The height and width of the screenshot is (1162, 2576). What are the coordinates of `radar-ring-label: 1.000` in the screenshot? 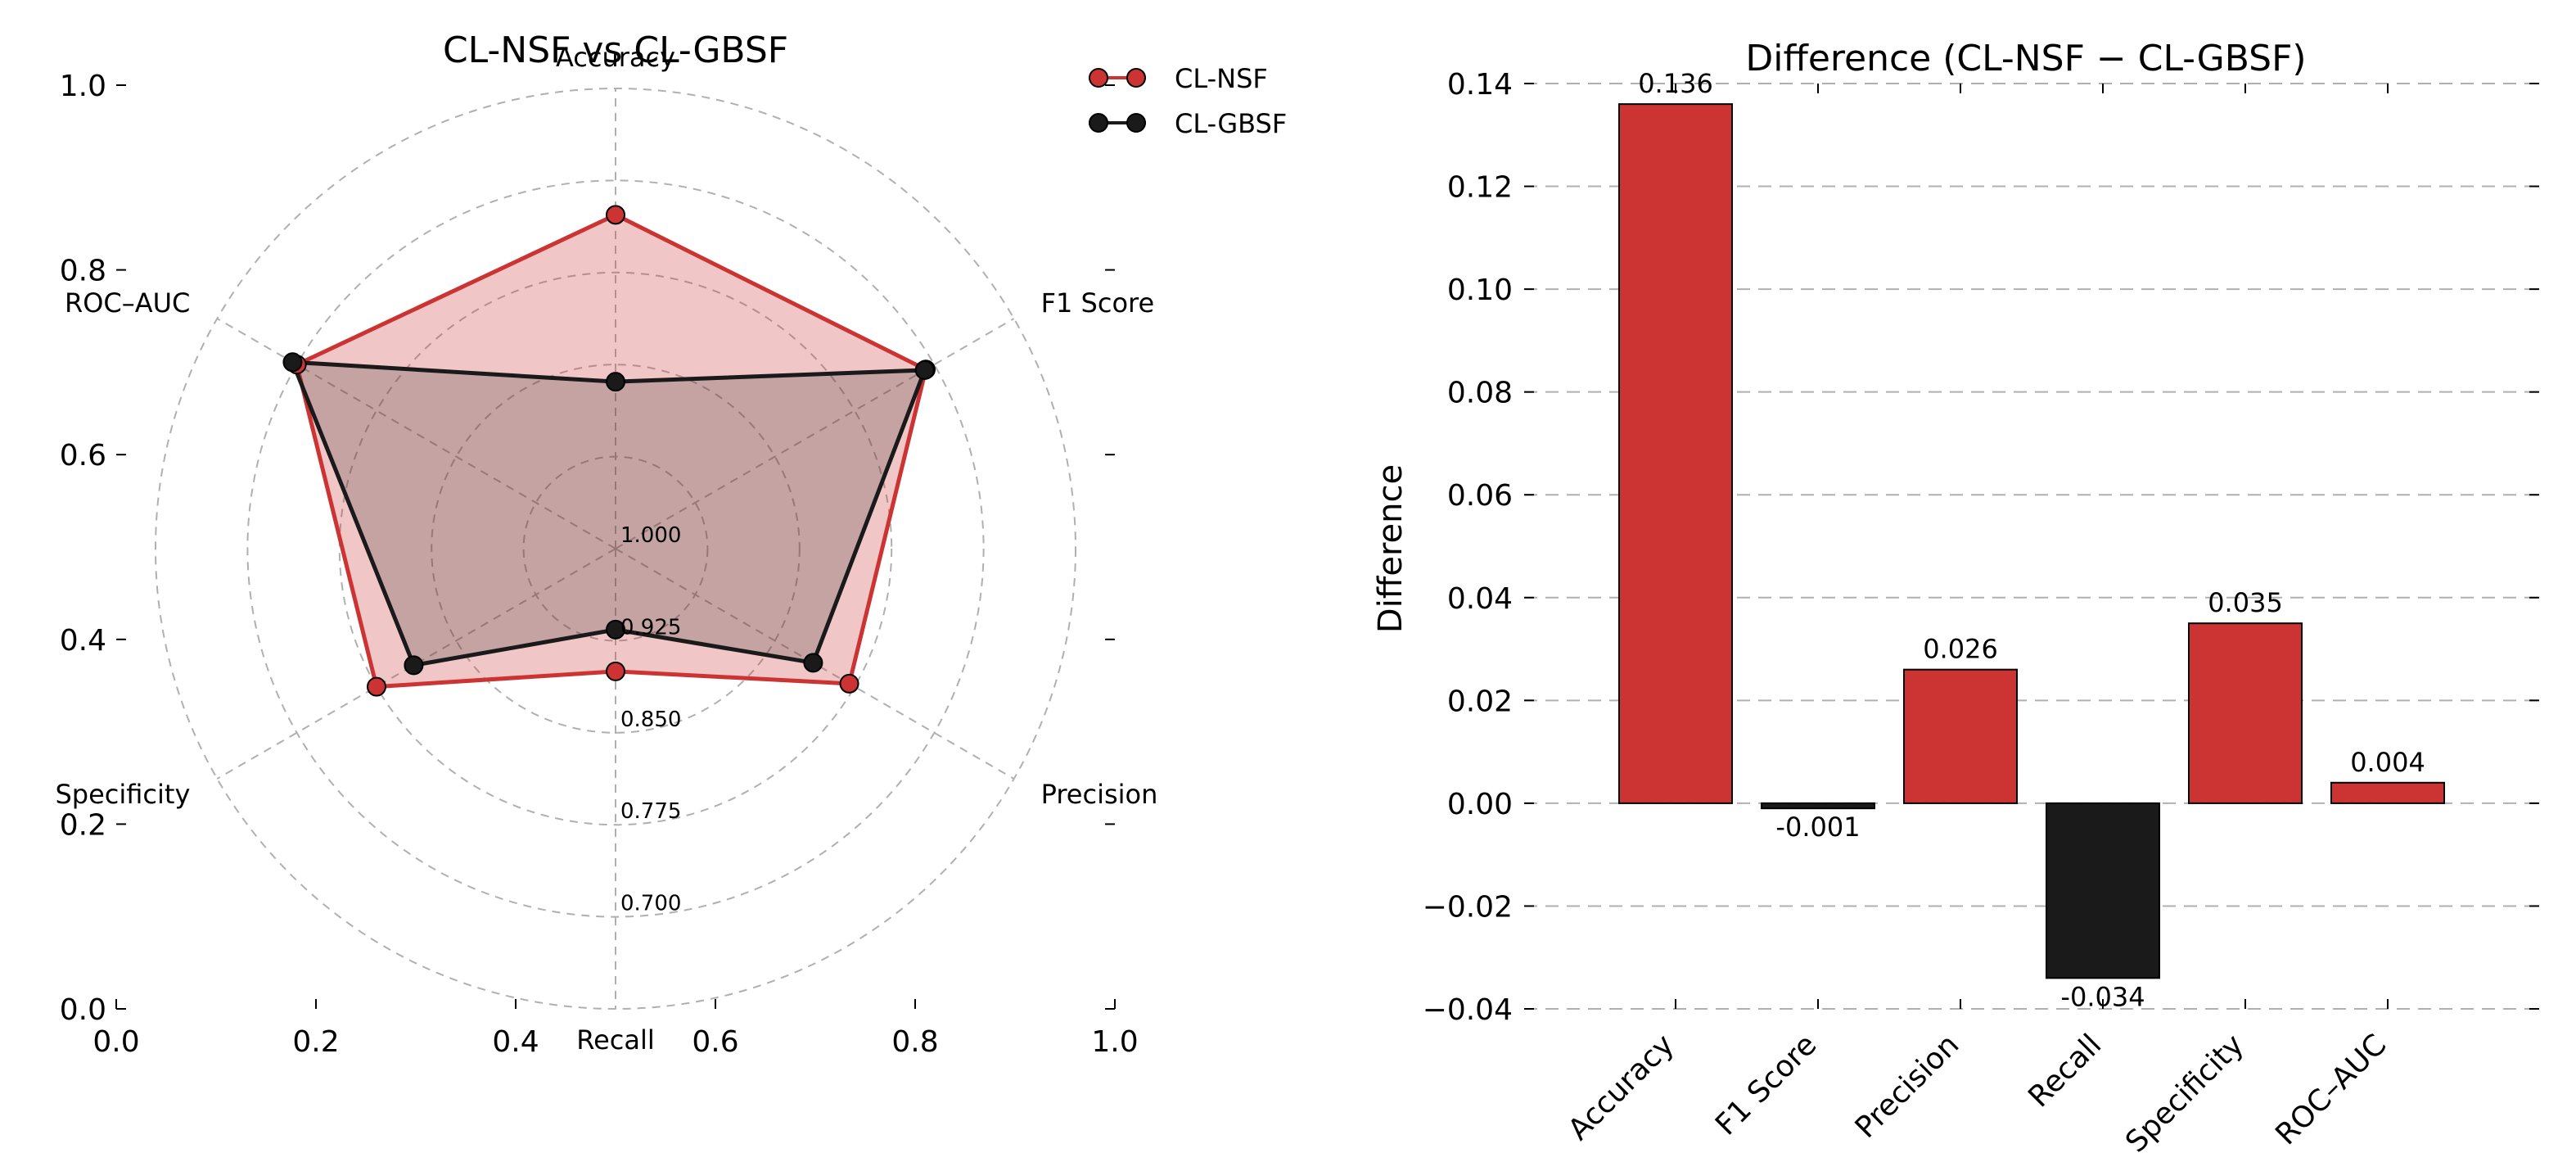 It's located at (650, 535).